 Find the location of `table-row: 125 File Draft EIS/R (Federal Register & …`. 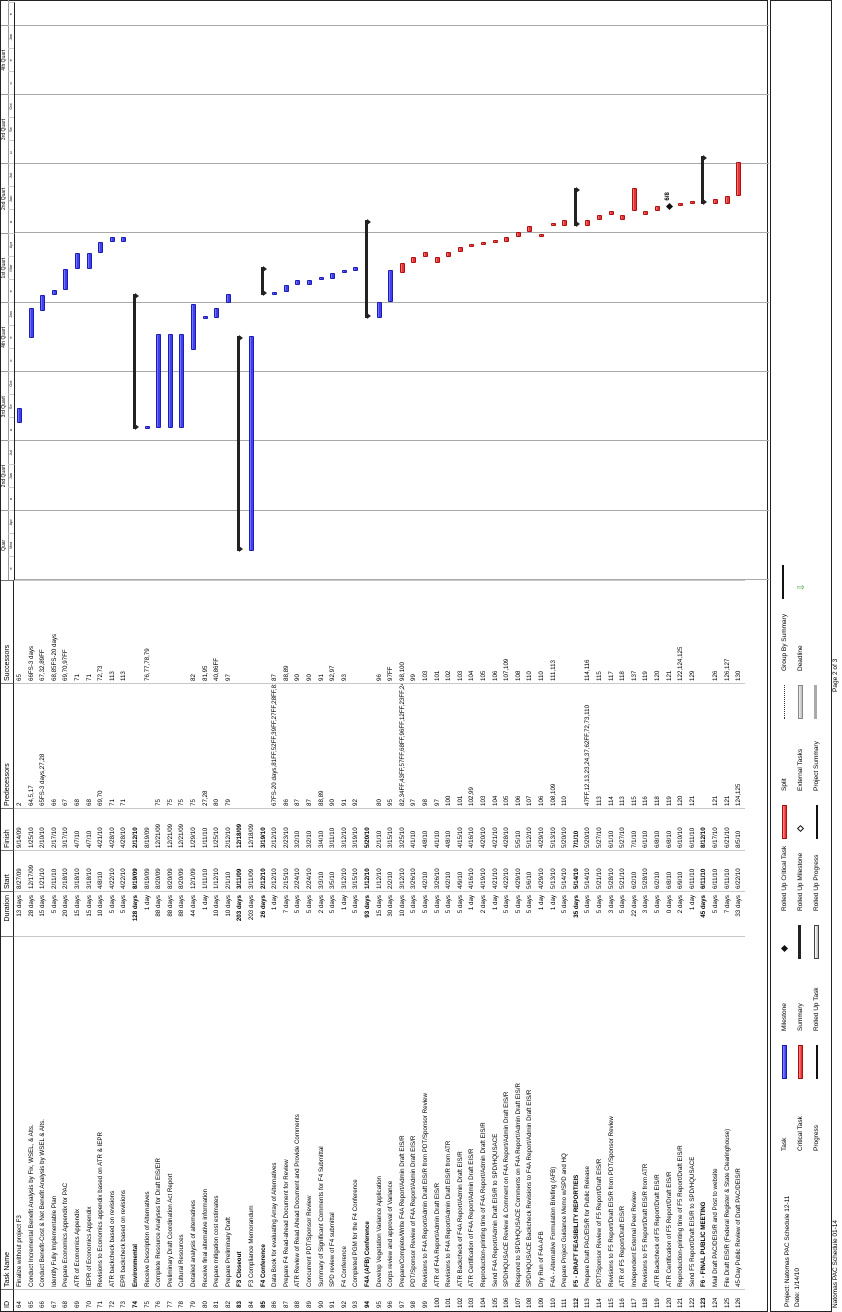

table-row: 125 File Draft EIS/R (Federal Register & … is located at coordinates (727, 945).